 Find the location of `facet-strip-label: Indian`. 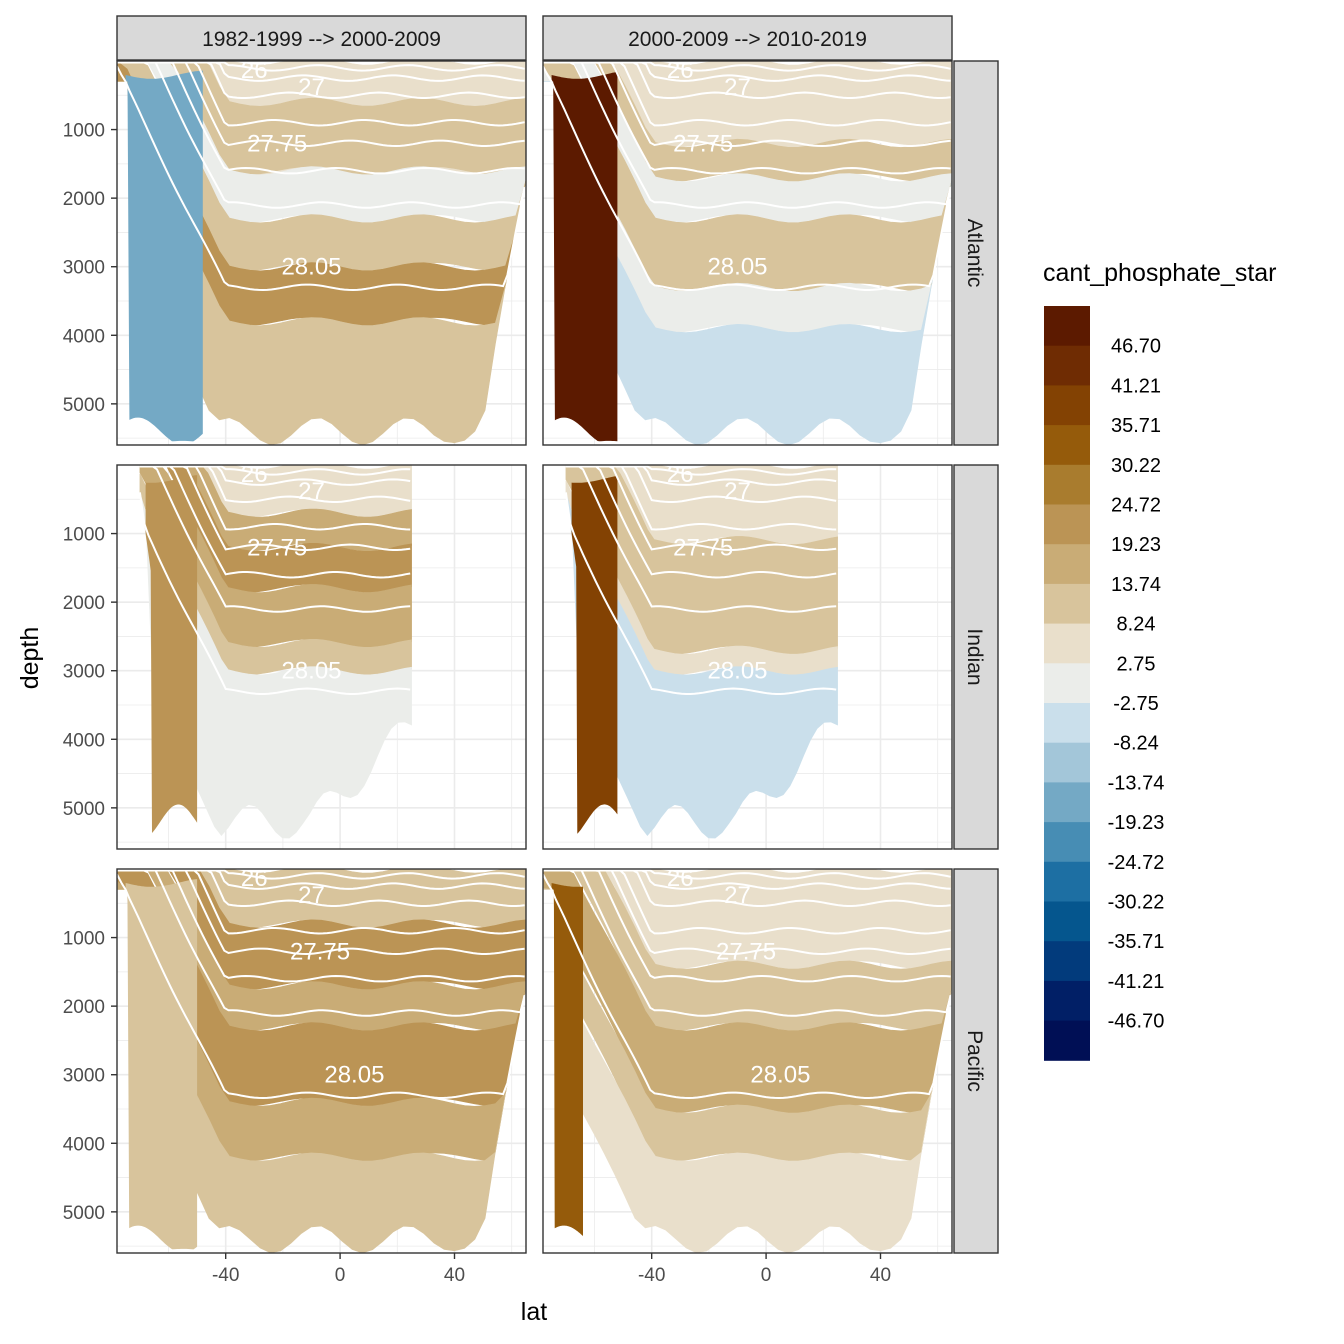

facet-strip-label: Indian is located at coordinates (974, 656).